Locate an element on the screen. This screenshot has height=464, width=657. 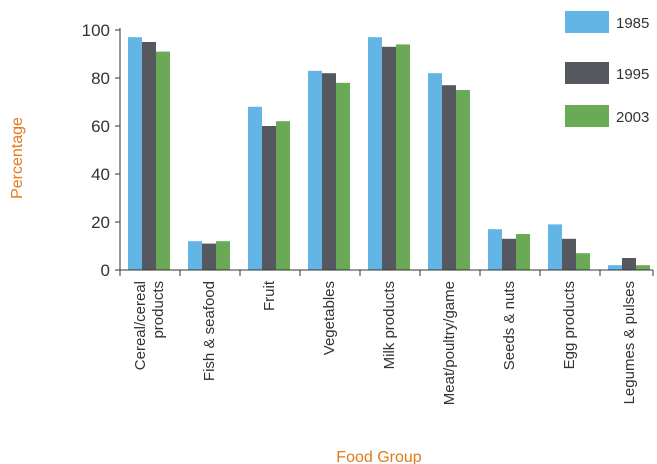
y-axis-title: Percentage is located at coordinates (17, 158).